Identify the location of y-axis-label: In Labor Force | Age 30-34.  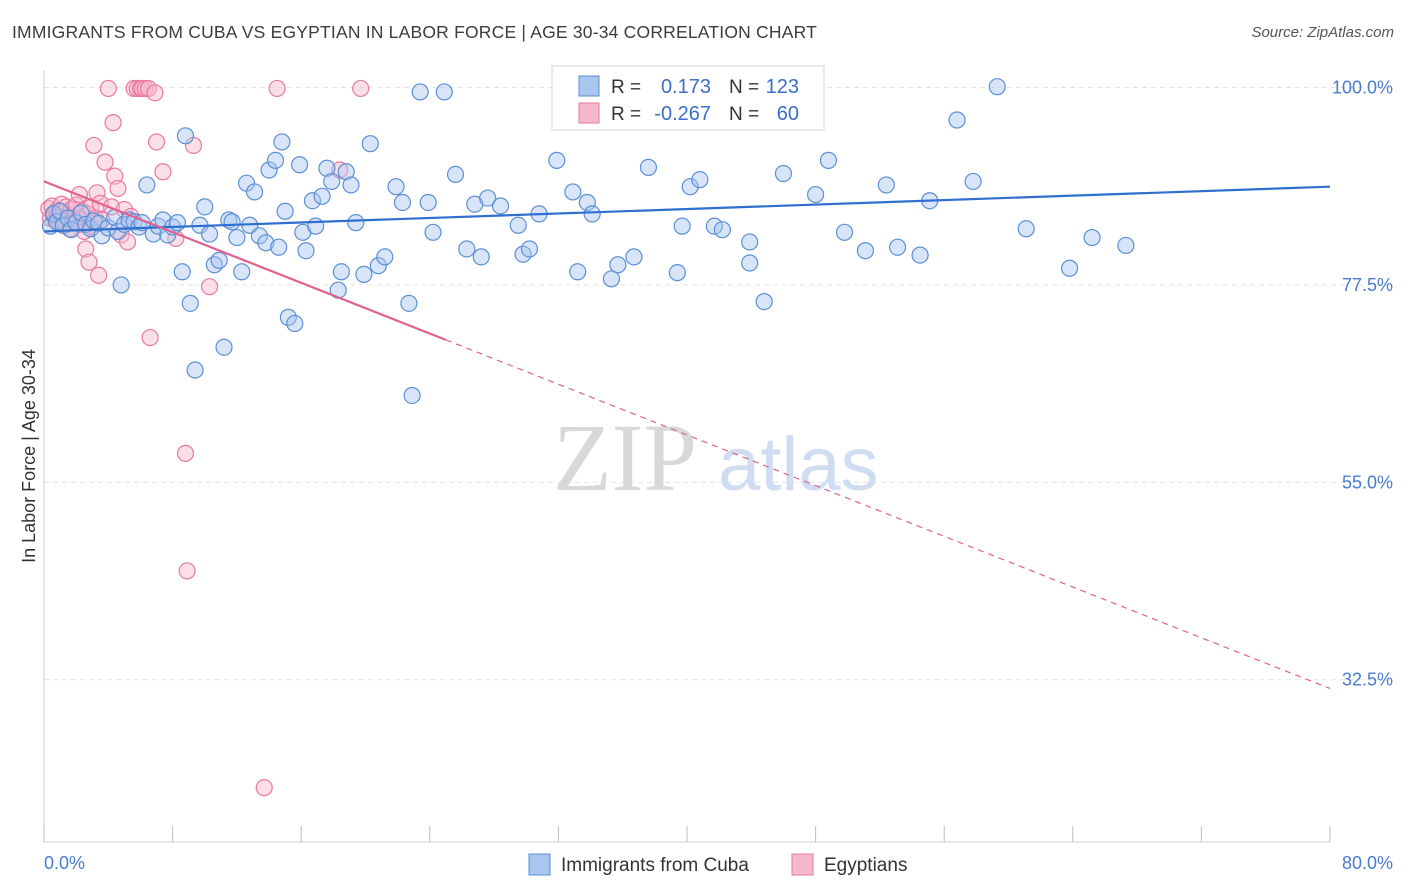
(29, 456).